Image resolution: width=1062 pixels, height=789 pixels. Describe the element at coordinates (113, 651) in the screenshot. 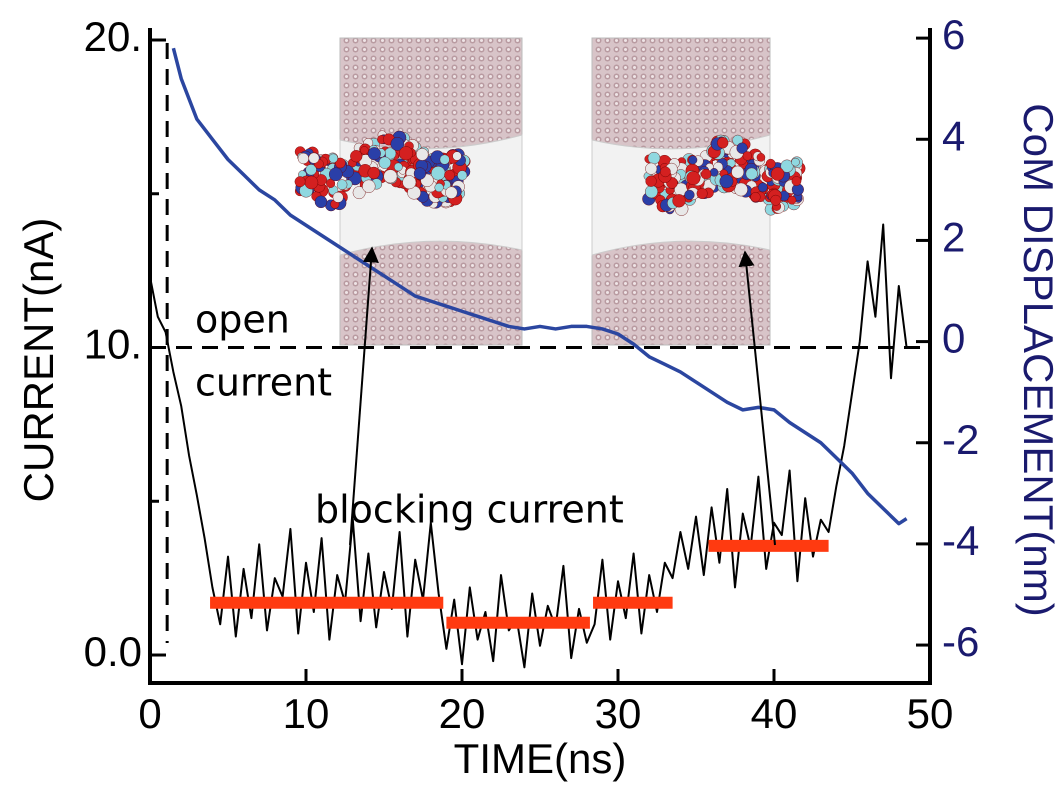

I see `y-tick-label: 0.0` at that location.